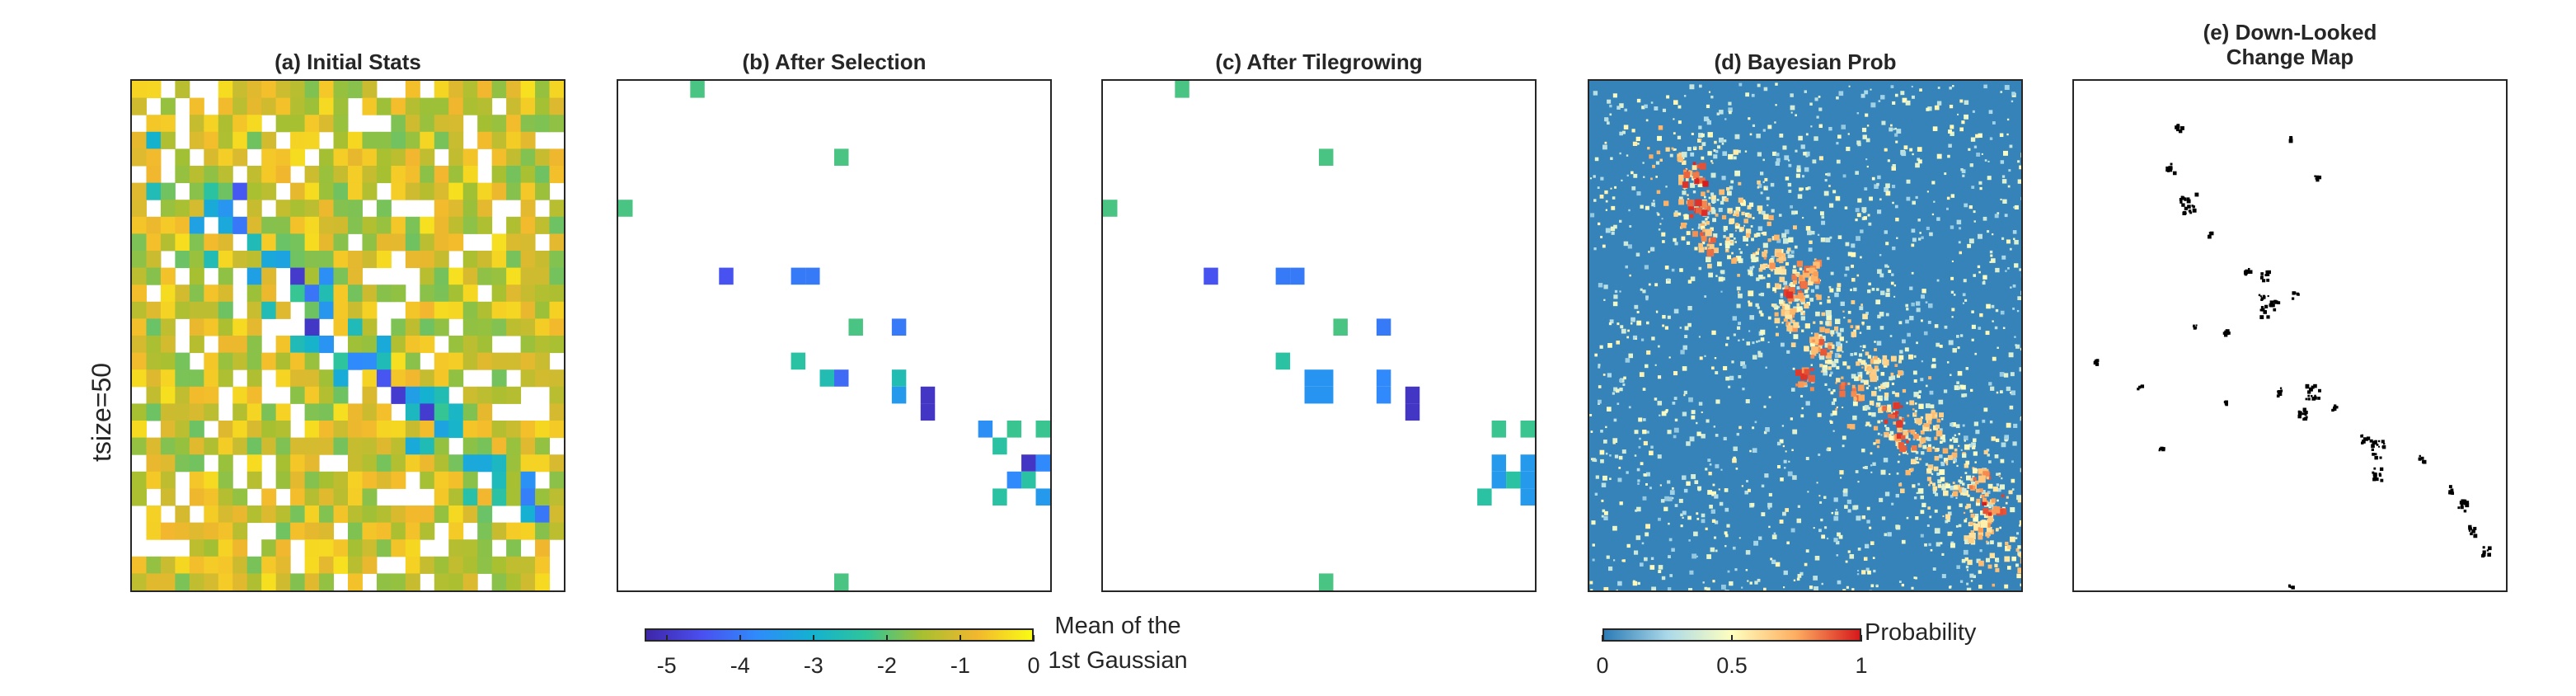  Describe the element at coordinates (347, 61) in the screenshot. I see `panel-title-a: (a) Initial Stats` at that location.